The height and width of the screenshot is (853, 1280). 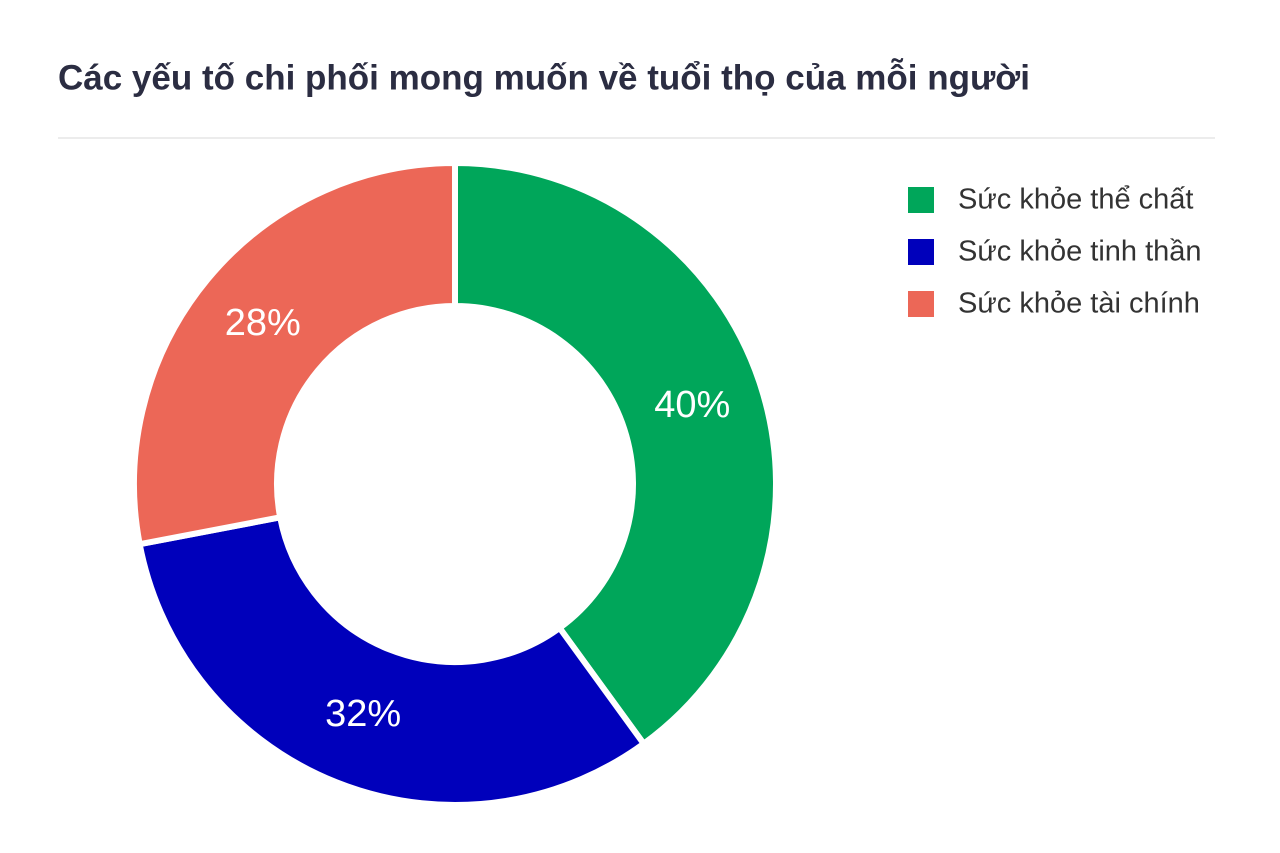 I want to click on legend-label: Sức khỏe tinh thần, so click(x=1080, y=252).